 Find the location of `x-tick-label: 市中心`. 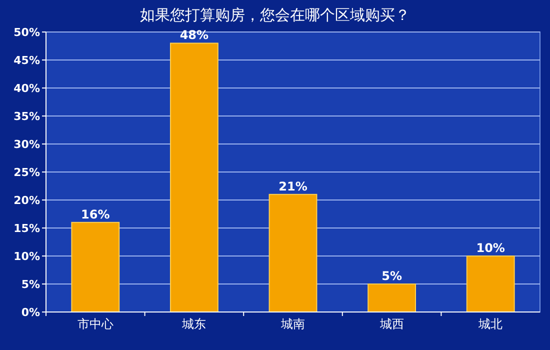

x-tick-label: 市中心 is located at coordinates (95, 324).